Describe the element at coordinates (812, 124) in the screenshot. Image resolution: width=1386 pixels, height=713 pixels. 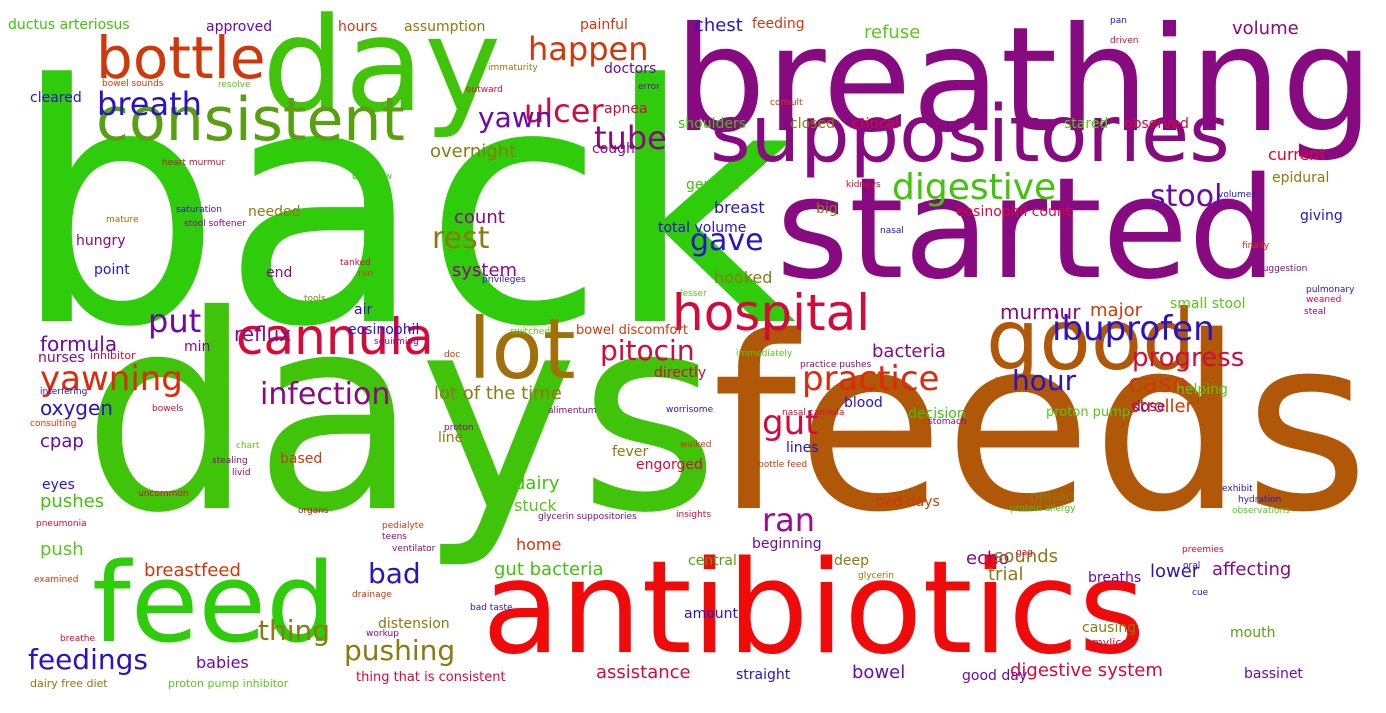
I see `word-closed: closed` at that location.